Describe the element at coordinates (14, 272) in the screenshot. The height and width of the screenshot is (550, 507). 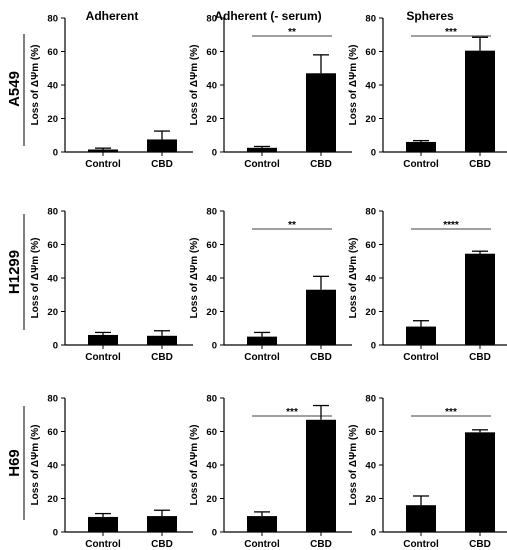
I see `row-label-h1299: H1299` at that location.